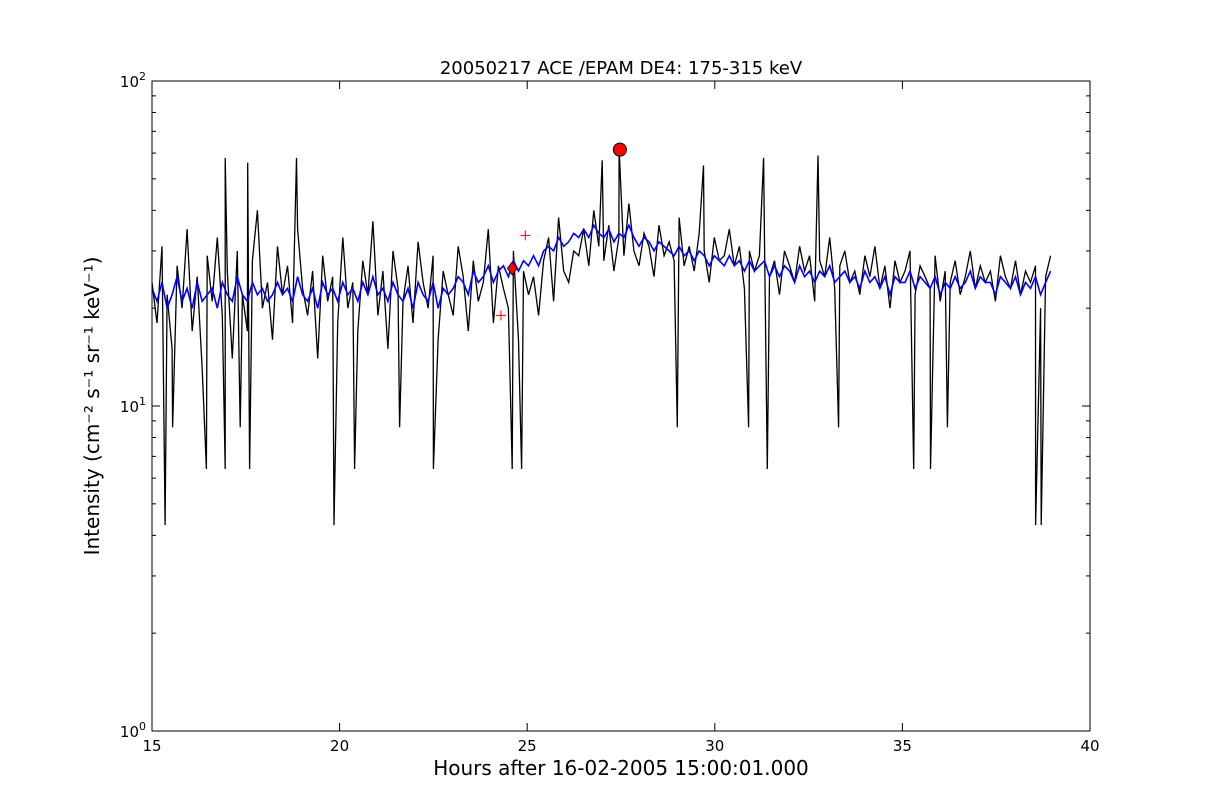 The image size is (1212, 812). What do you see at coordinates (133, 730) in the screenshot?
I see `y-tick-label: 10⁰` at bounding box center [133, 730].